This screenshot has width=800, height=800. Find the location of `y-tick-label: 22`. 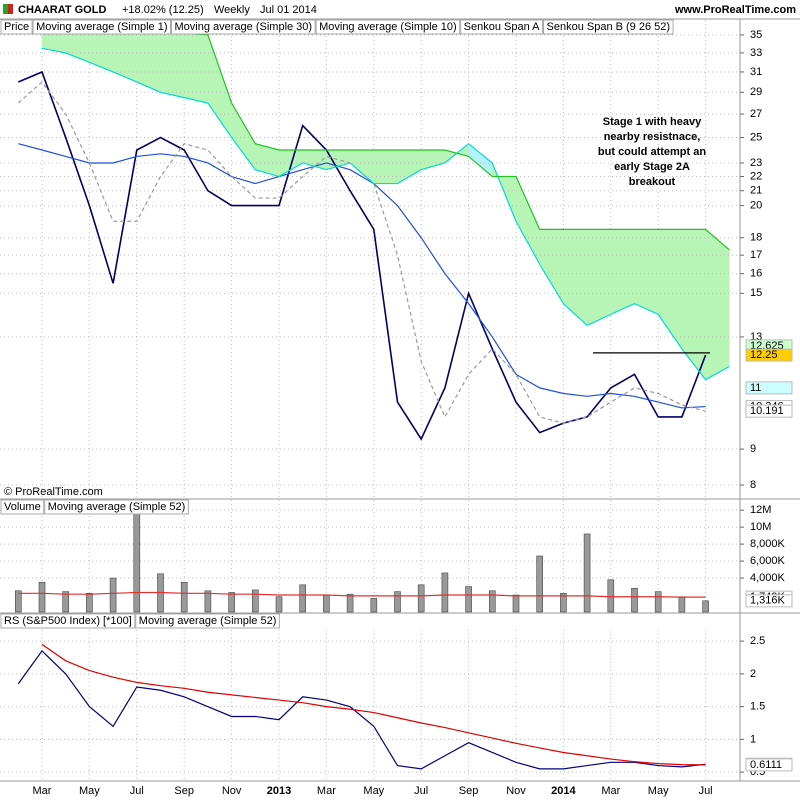

y-tick-label: 22 is located at coordinates (756, 176).